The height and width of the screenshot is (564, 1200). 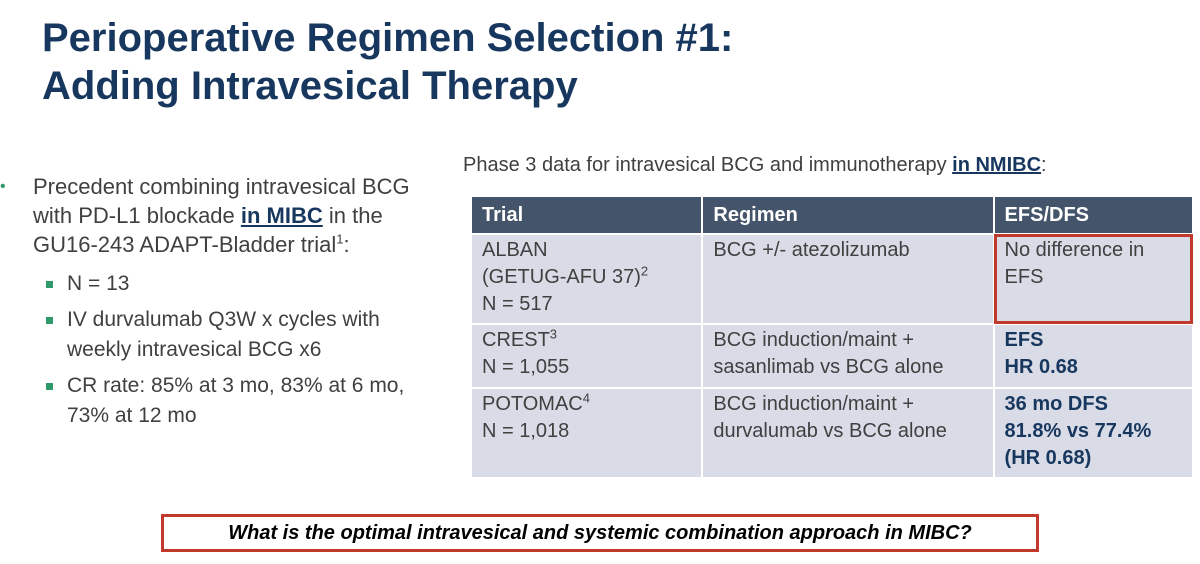 I want to click on caption-emphasis: in NMIBC, so click(x=997, y=165).